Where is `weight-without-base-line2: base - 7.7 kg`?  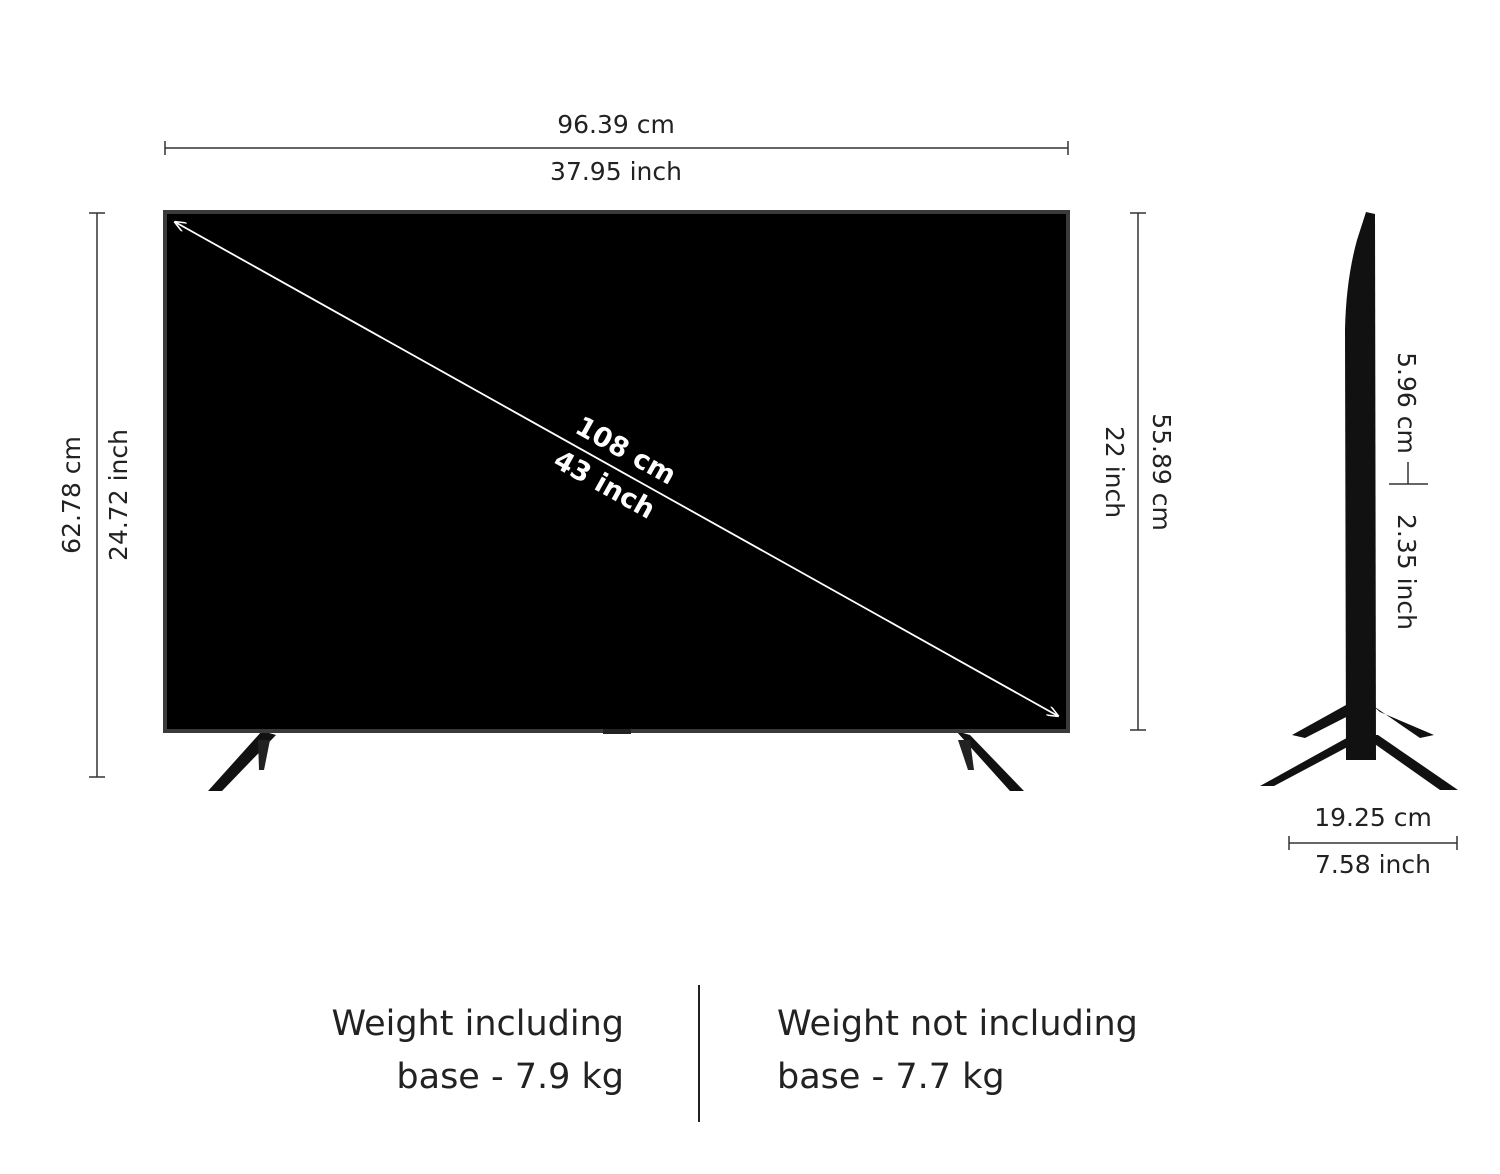 weight-without-base-line2: base - 7.7 kg is located at coordinates (891, 1077).